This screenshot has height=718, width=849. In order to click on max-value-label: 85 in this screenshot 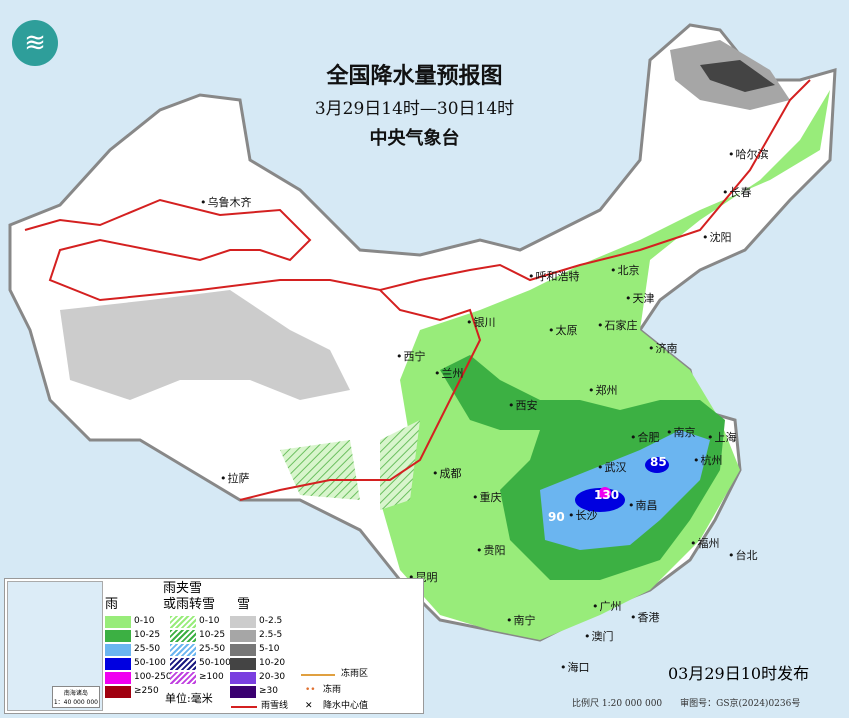, I will do `click(658, 462)`.